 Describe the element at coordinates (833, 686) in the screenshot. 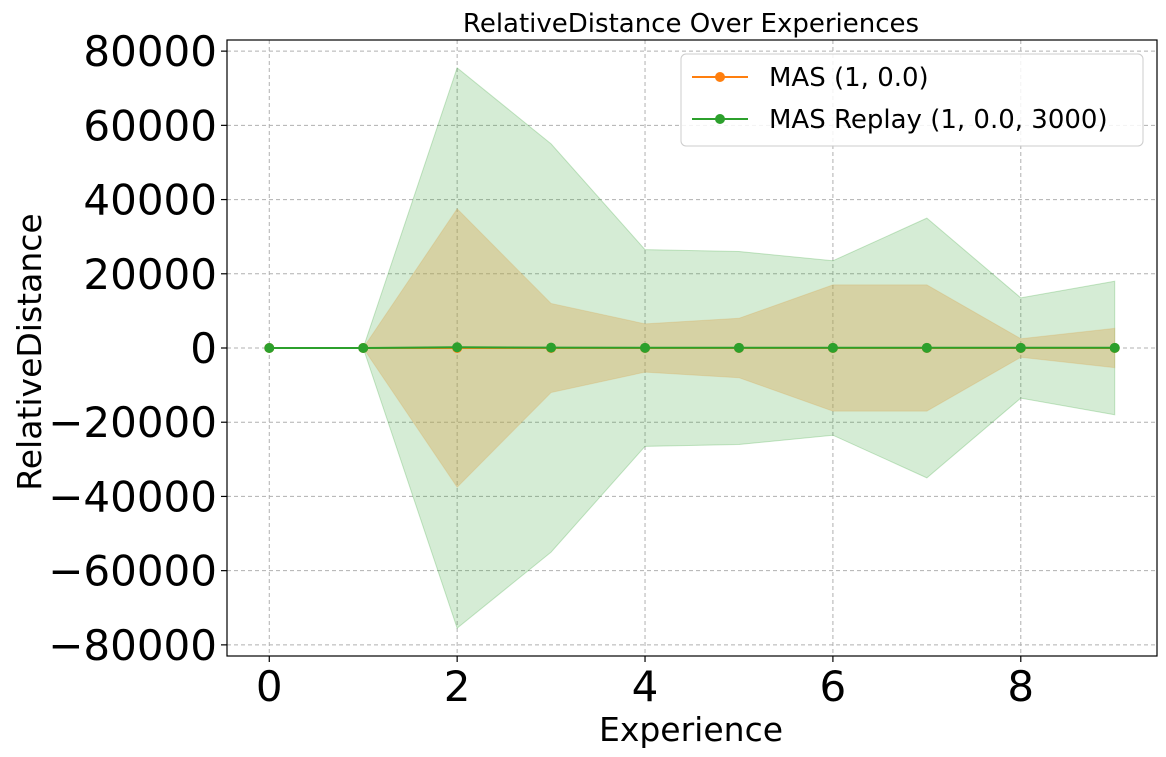

I see `x-tick-label: 6` at that location.